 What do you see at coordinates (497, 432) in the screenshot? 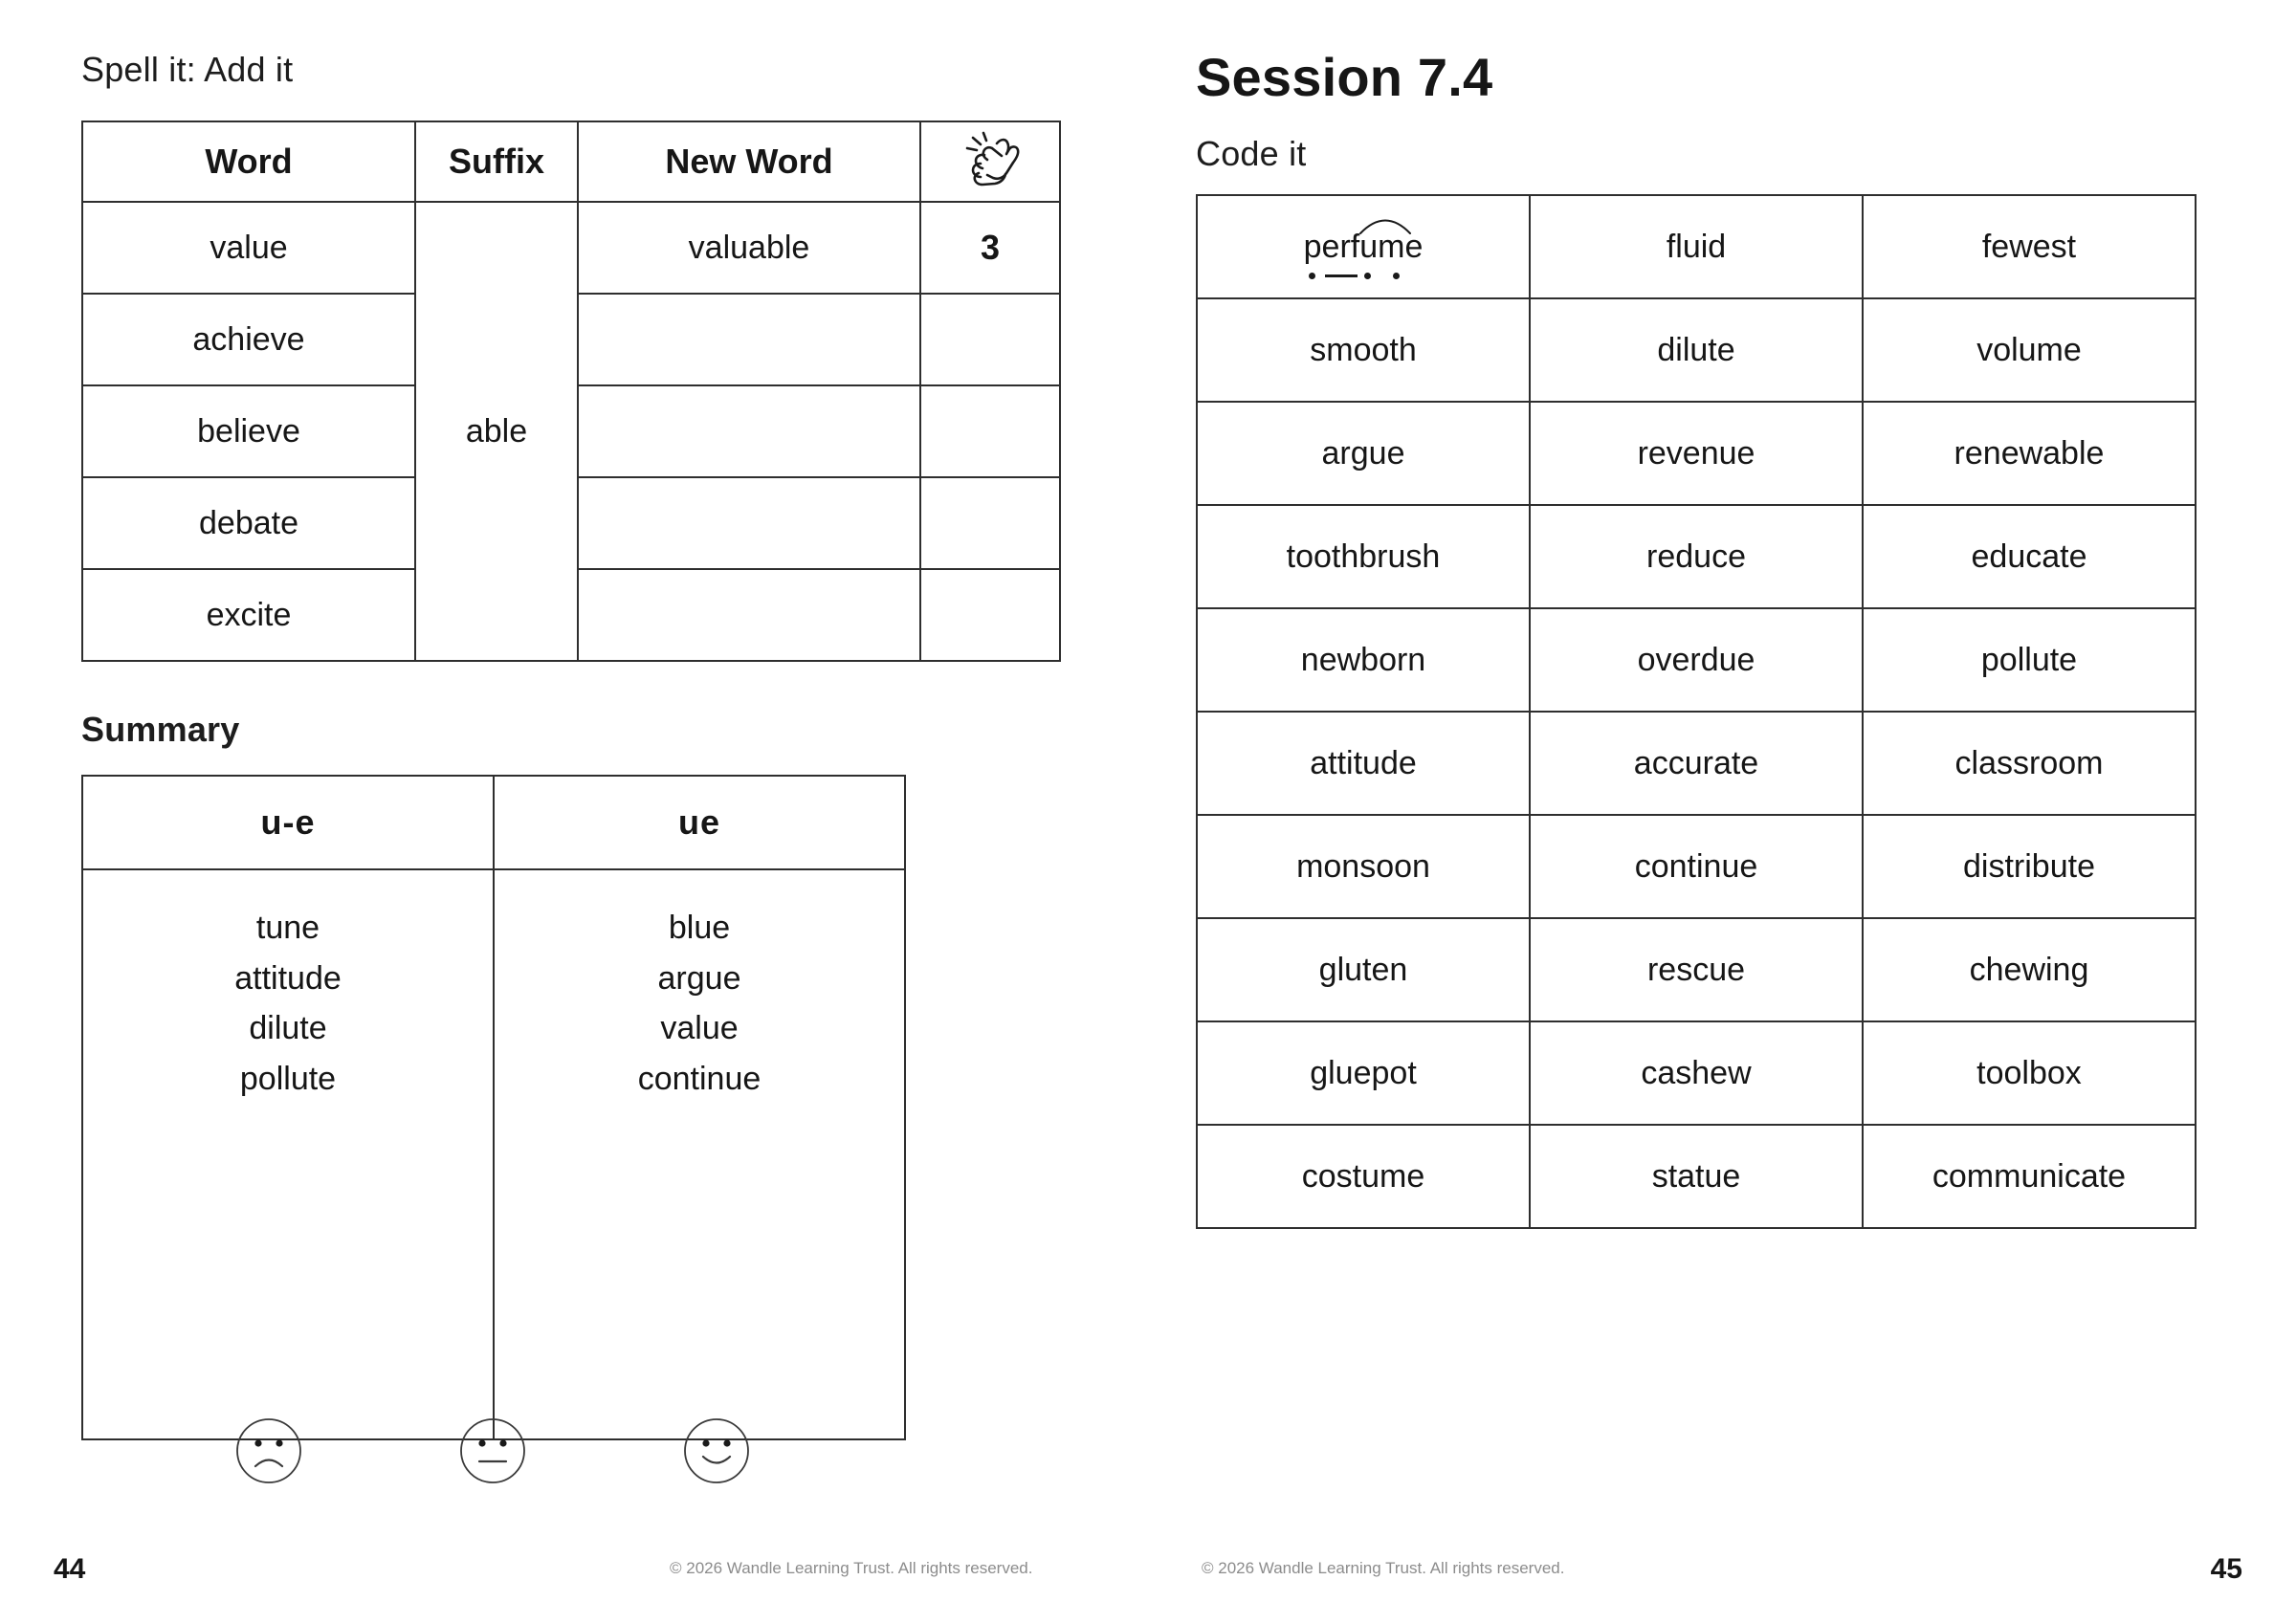
I see `cell-suffix: able` at bounding box center [497, 432].